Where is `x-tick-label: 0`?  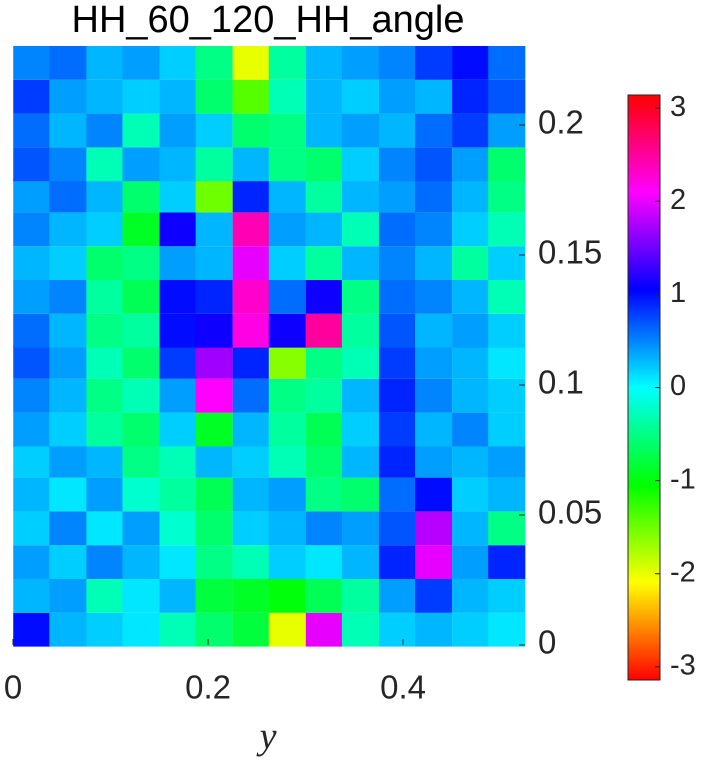 x-tick-label: 0 is located at coordinates (13, 687).